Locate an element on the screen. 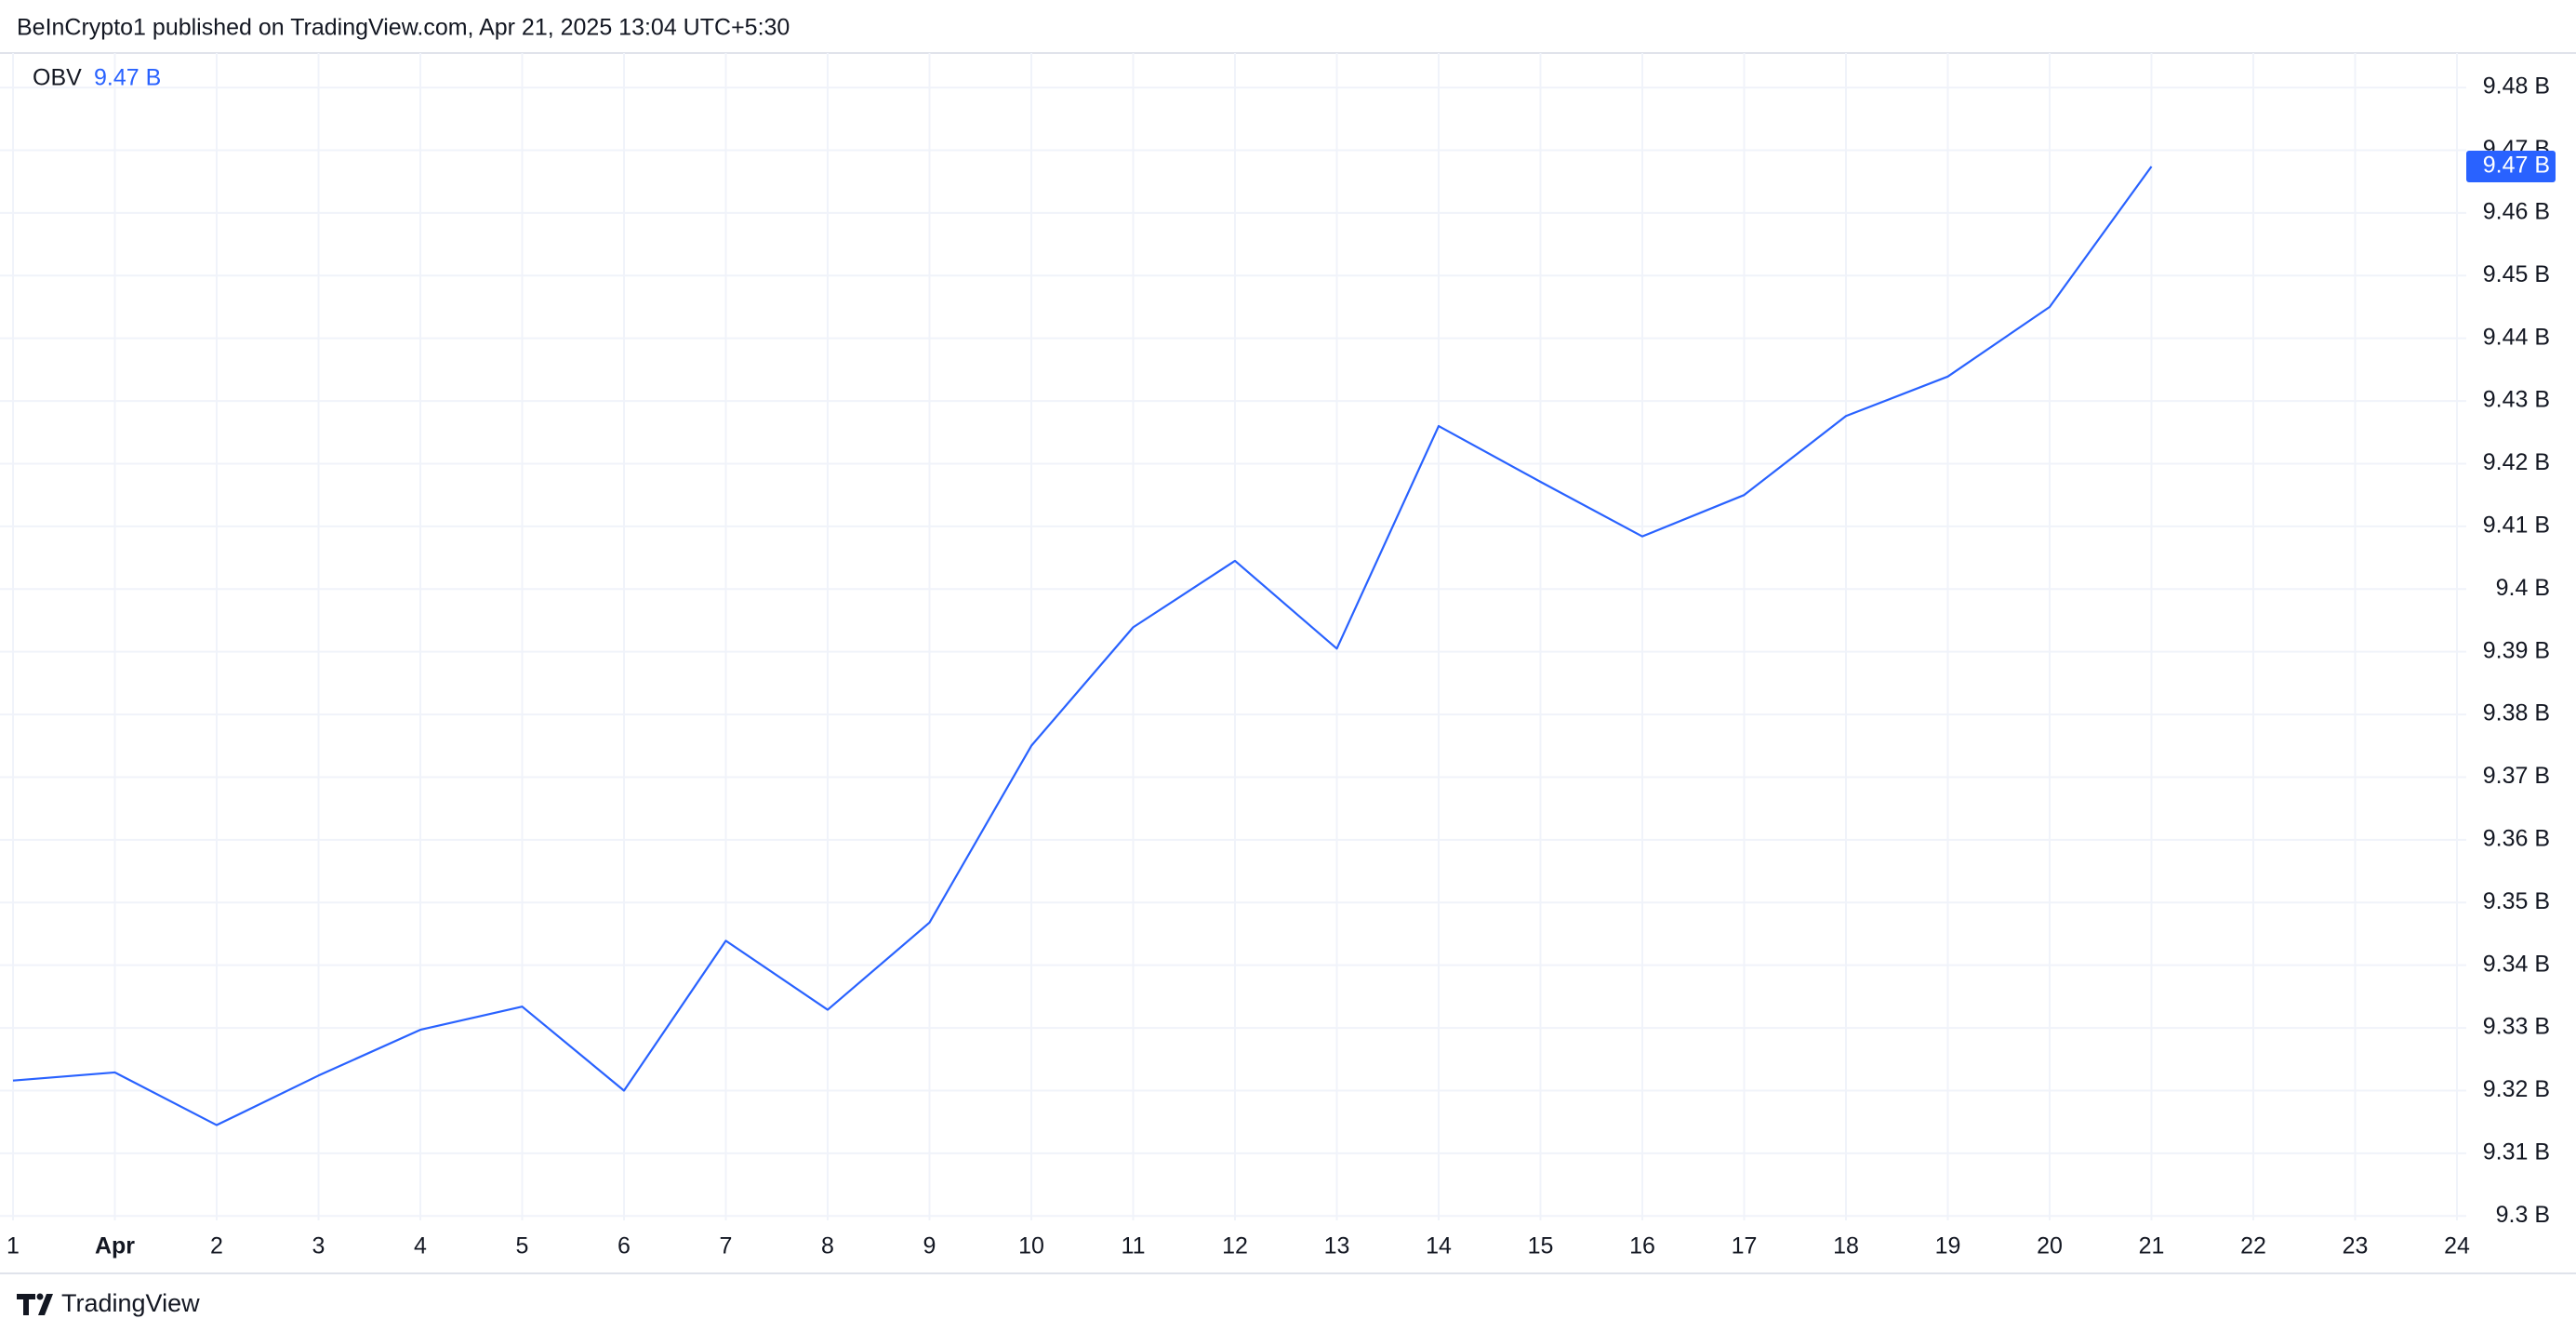 Image resolution: width=2576 pixels, height=1332 pixels. x-tick-label: 18 is located at coordinates (1846, 1246).